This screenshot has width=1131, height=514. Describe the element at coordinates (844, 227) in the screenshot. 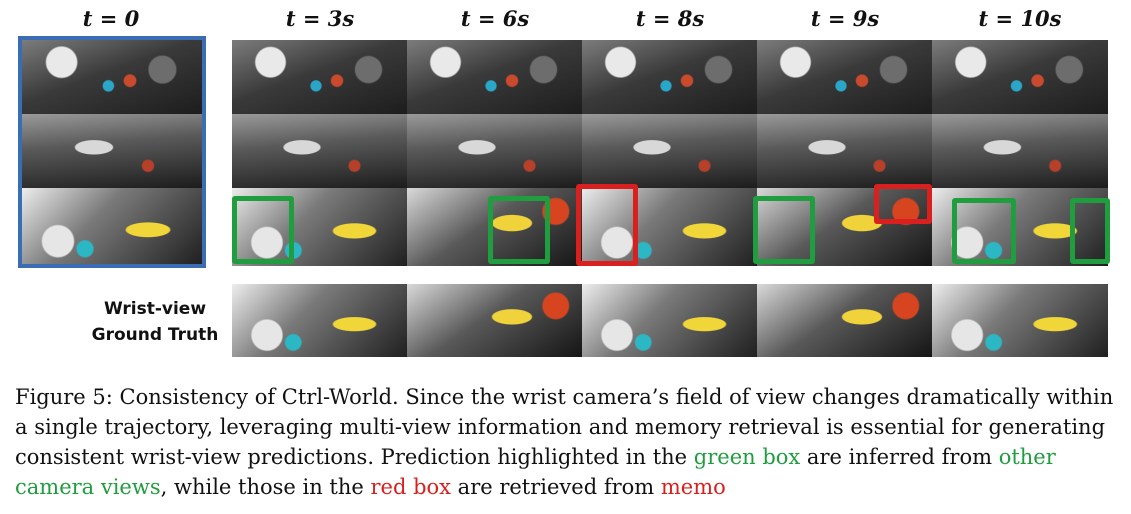

I see `pred-wrist-view-t9` at that location.